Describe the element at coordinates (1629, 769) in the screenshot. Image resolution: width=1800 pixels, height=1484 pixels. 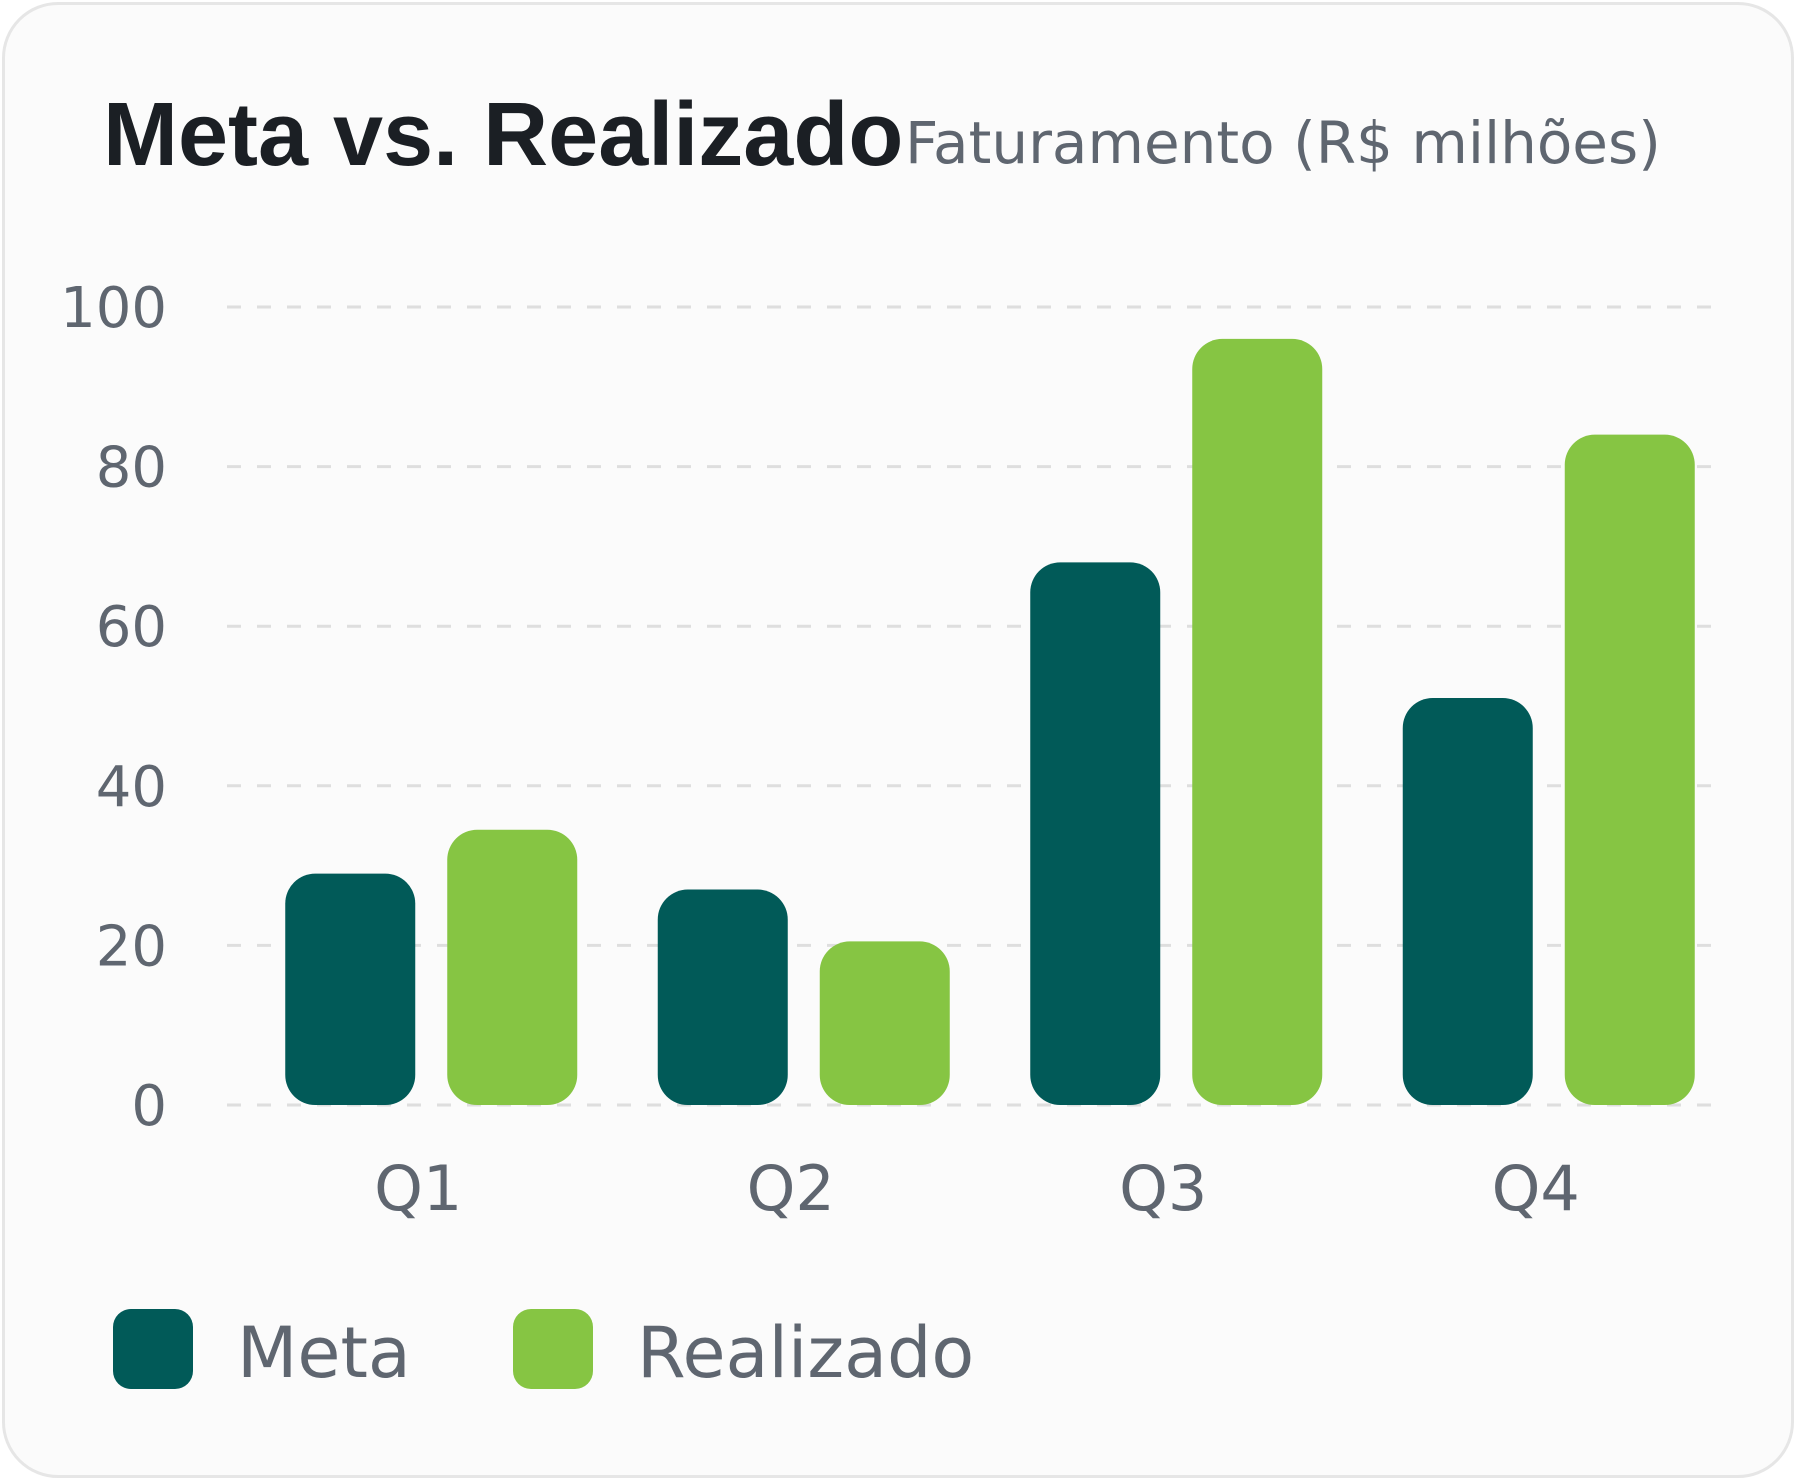
I see `bar-realizado-q4` at that location.